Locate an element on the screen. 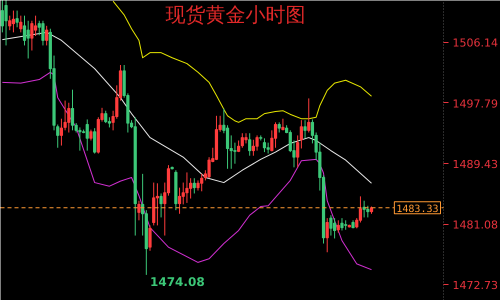 The height and width of the screenshot is (300, 500). y-tick-label: 1497.79 is located at coordinates (475, 103).